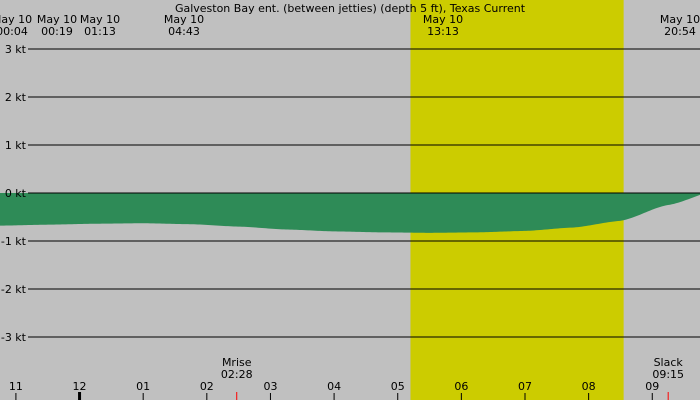 This screenshot has width=700, height=400. What do you see at coordinates (668, 374) in the screenshot?
I see `bottom-label-time: 09:15` at bounding box center [668, 374].